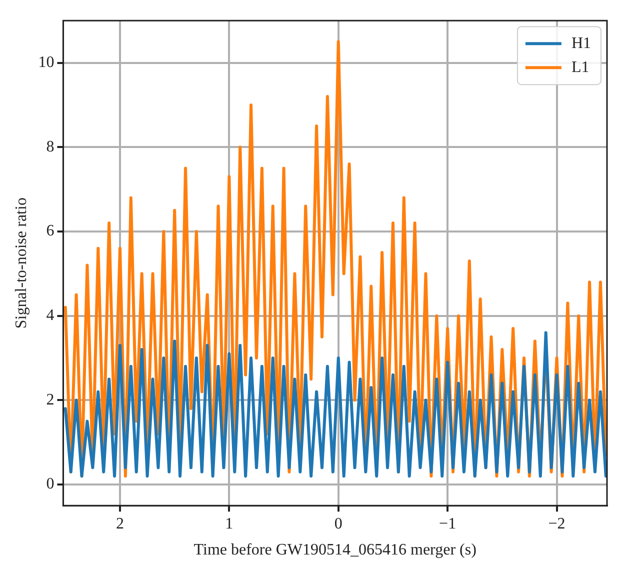  Describe the element at coordinates (229, 523) in the screenshot. I see `x-tick-label: 1` at that location.